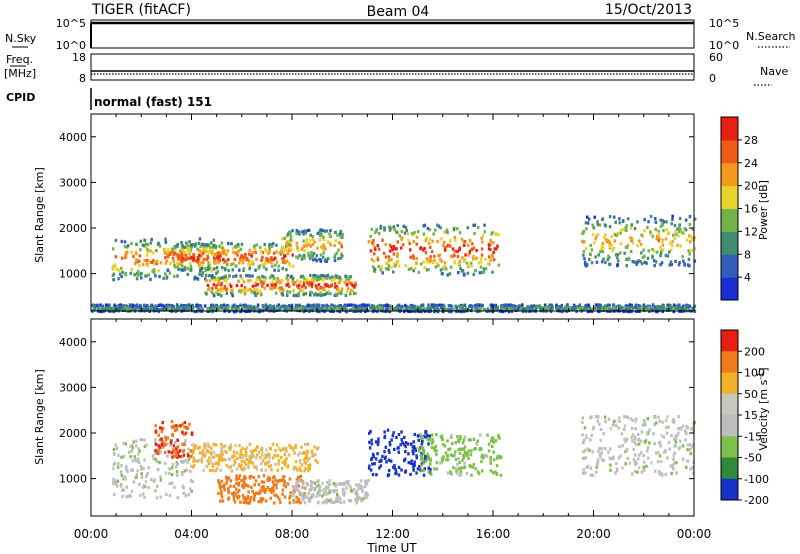 This screenshot has width=800, height=554. What do you see at coordinates (73, 274) in the screenshot?
I see `y-tick-label: 1000` at bounding box center [73, 274].